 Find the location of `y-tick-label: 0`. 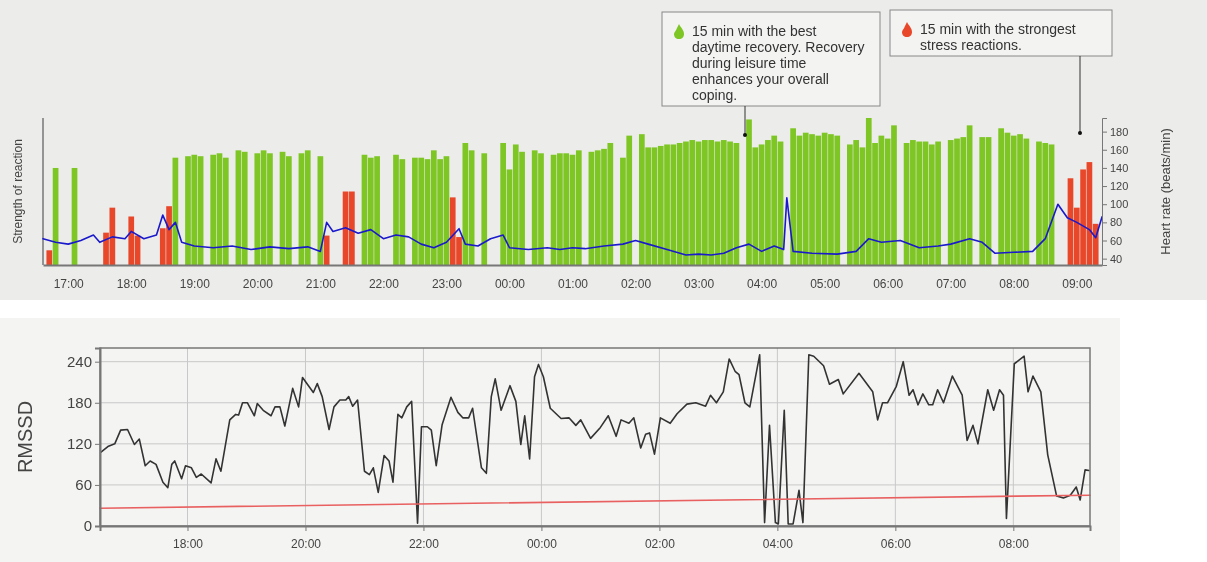

y-tick-label: 0 is located at coordinates (87, 526).